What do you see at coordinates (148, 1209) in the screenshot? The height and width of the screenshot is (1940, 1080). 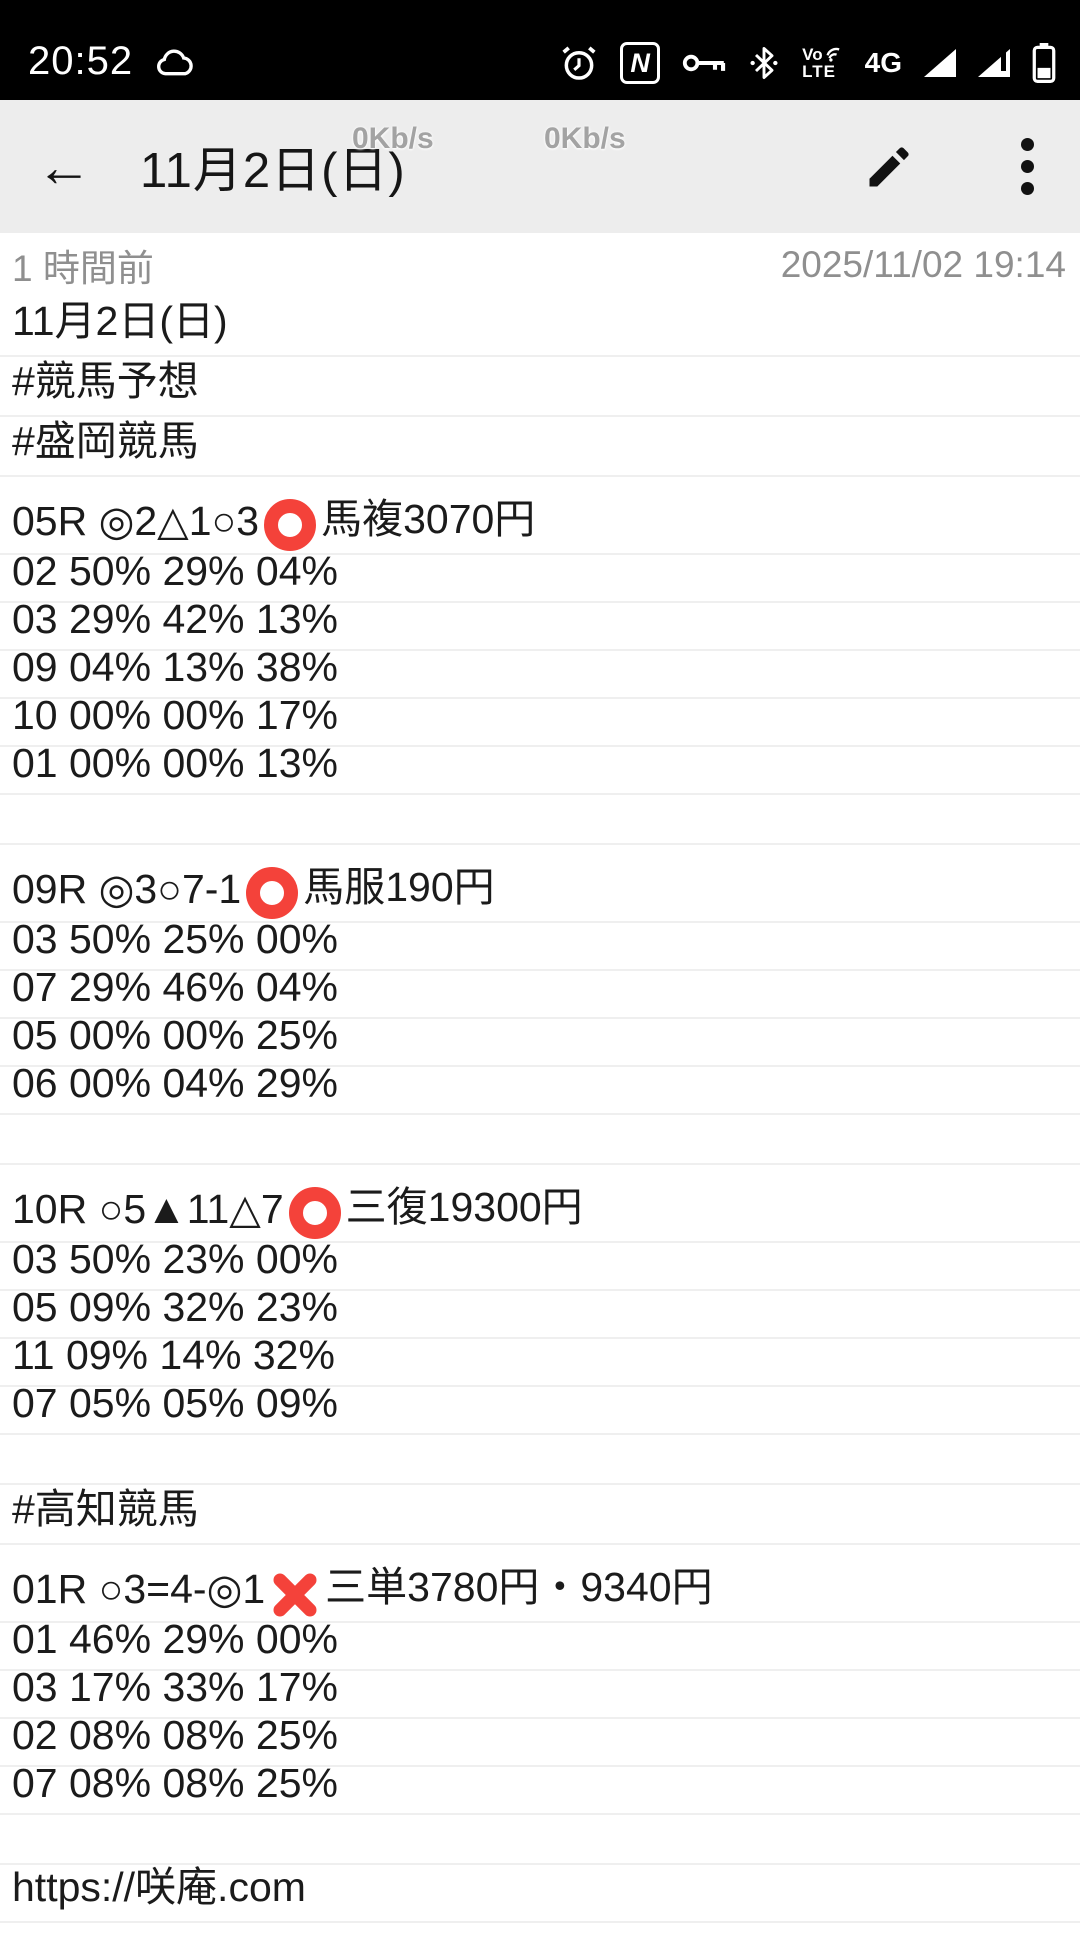 I see `race-picks-text: 10R ○5▲11△7` at bounding box center [148, 1209].